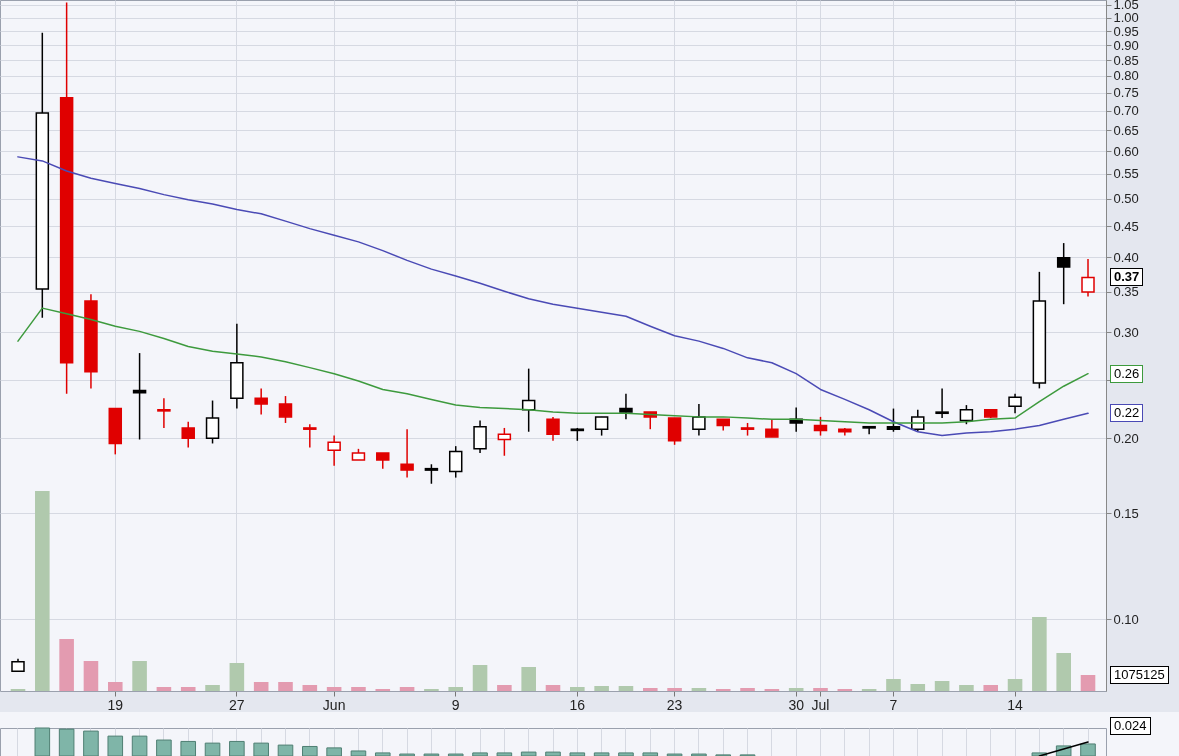 The image size is (1179, 756). What do you see at coordinates (1126, 130) in the screenshot?
I see `y-tick-label: 0.65` at bounding box center [1126, 130].